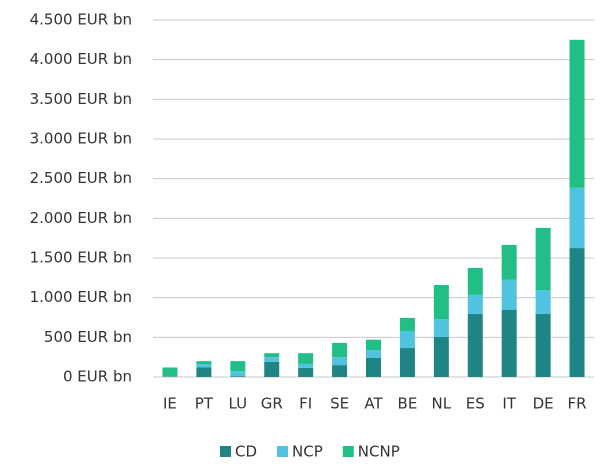  What do you see at coordinates (509, 404) in the screenshot?
I see `x-tick-label: IT` at bounding box center [509, 404].